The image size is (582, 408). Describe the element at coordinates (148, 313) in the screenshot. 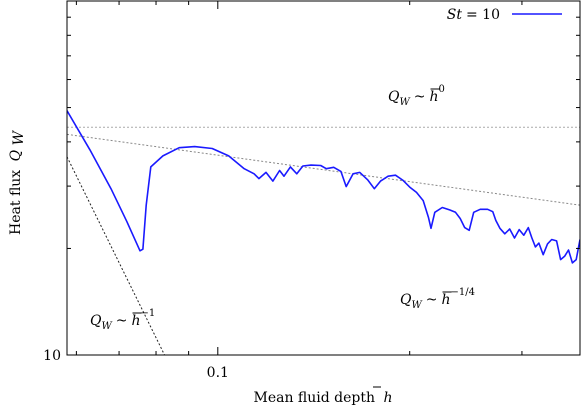

I see `annotation-exponent: −1` at that location.